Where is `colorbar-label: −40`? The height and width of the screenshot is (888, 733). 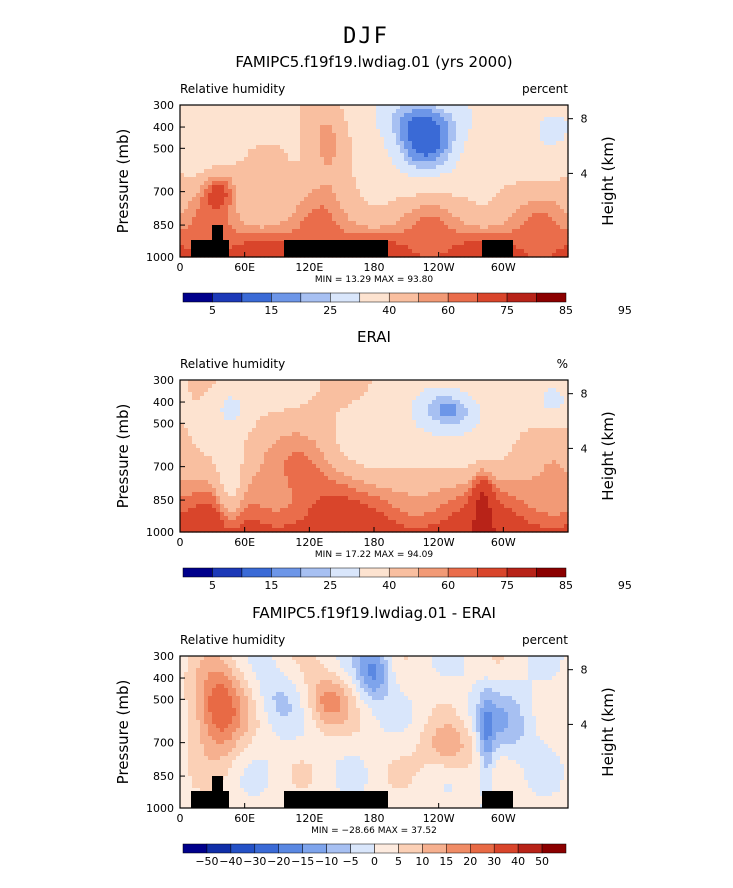
colorbar-label: −40 is located at coordinates (230, 861).